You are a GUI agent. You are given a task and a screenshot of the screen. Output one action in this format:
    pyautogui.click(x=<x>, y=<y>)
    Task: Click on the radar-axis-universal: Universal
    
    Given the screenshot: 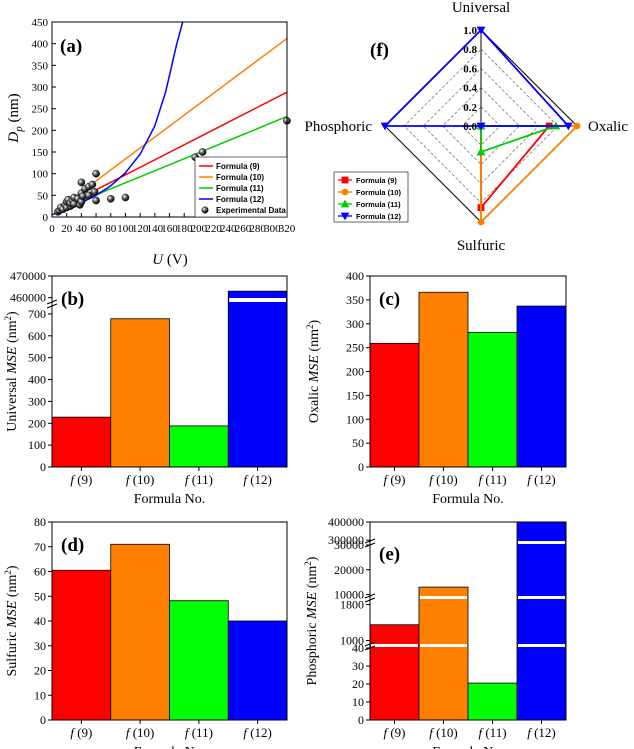 What is the action you would take?
    pyautogui.click(x=481, y=8)
    